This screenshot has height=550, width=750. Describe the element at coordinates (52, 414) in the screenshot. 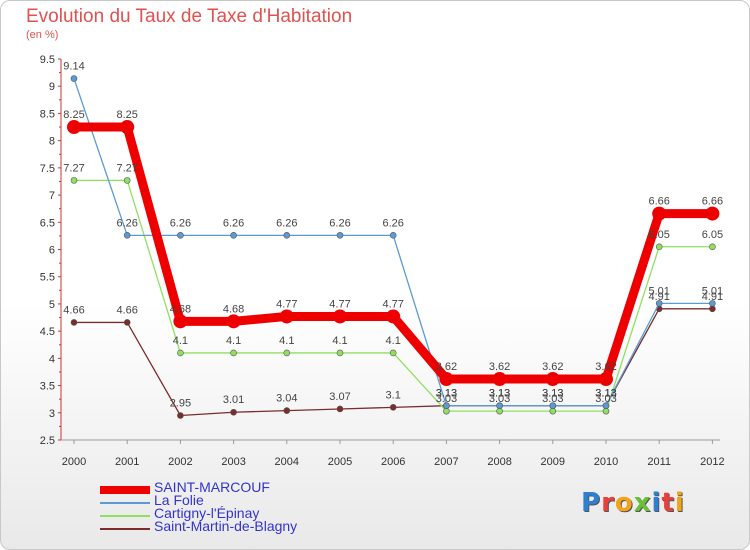

I see `y-tick-label: 3` at that location.